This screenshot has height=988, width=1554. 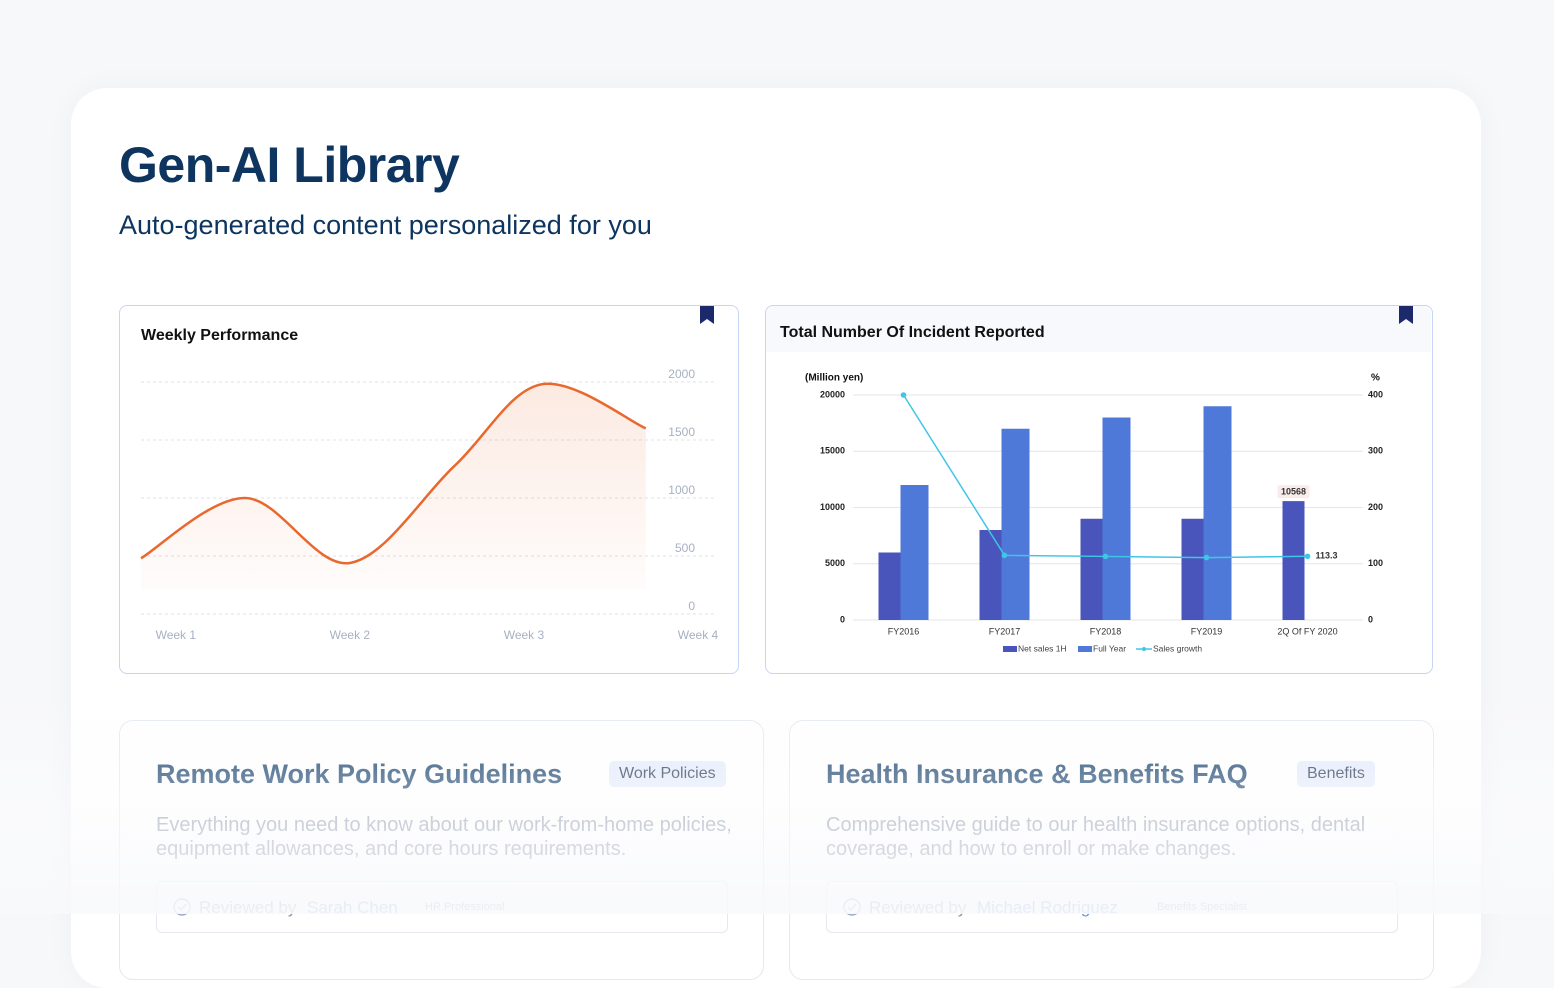 I want to click on line, so click(x=393, y=473).